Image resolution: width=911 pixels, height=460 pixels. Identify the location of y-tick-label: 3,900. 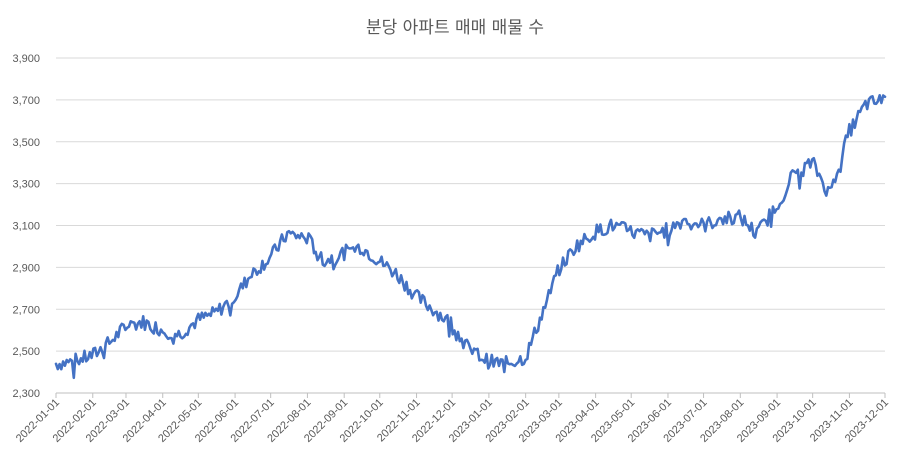
(26, 59).